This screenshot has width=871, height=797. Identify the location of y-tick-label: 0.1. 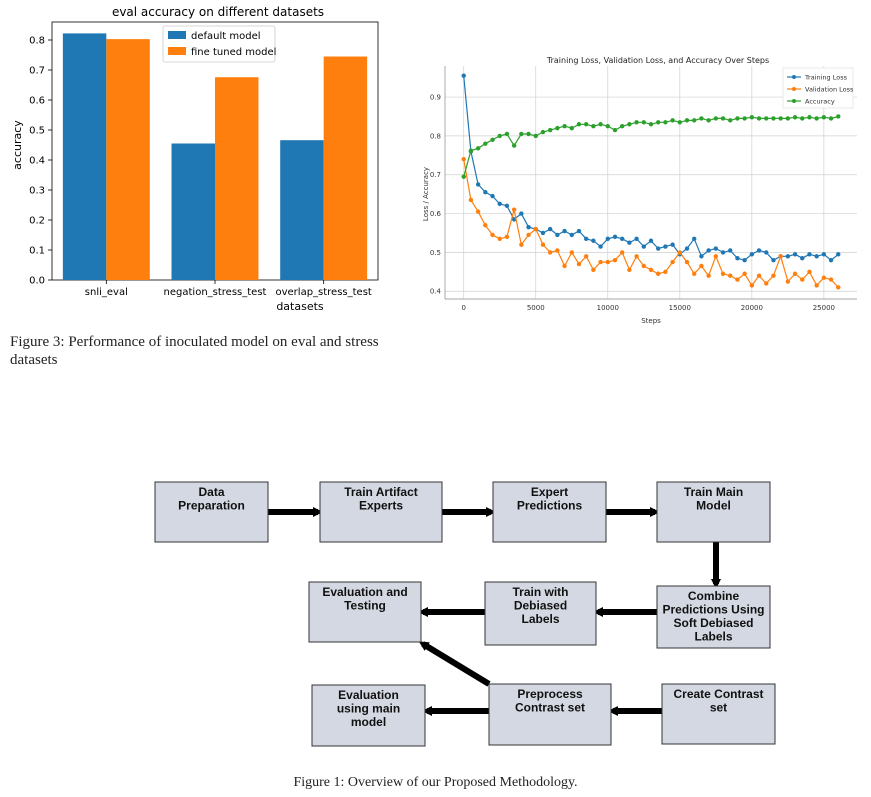
(37, 251).